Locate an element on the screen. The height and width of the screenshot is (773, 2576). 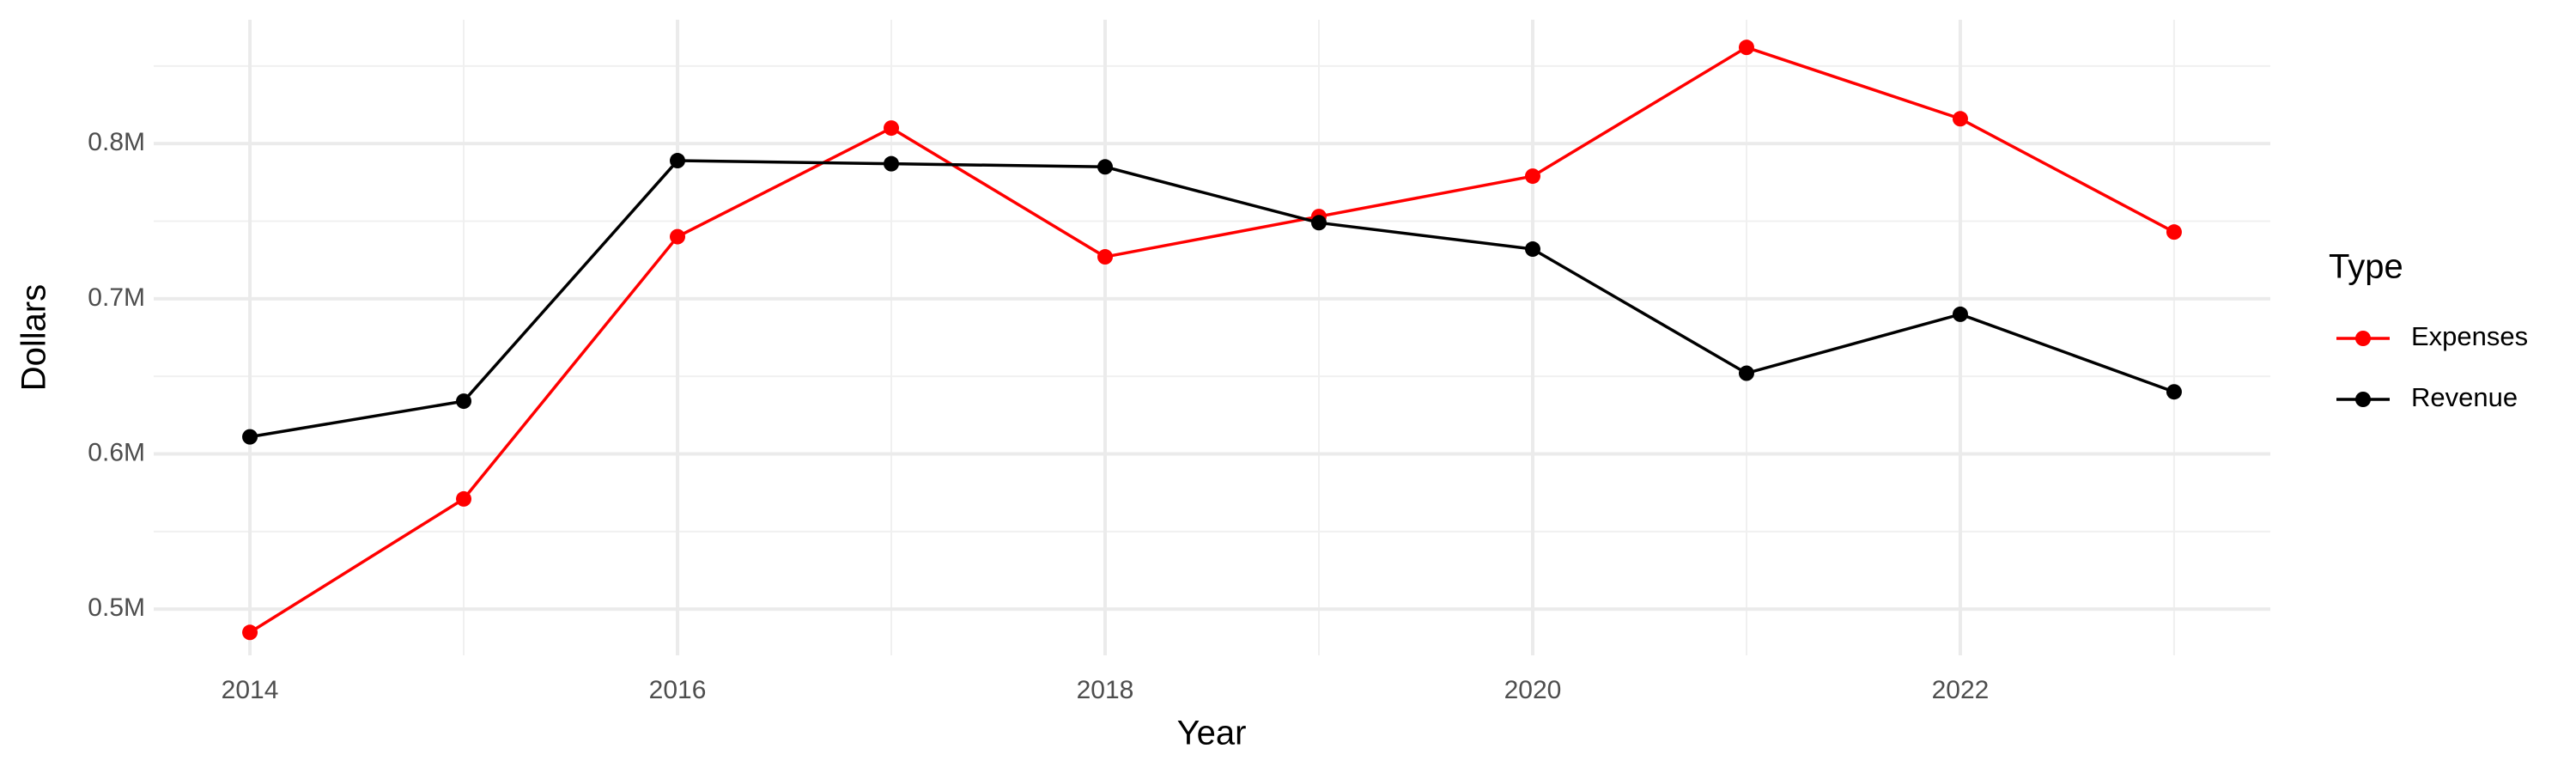
x-tick-label: 2018 is located at coordinates (1105, 690).